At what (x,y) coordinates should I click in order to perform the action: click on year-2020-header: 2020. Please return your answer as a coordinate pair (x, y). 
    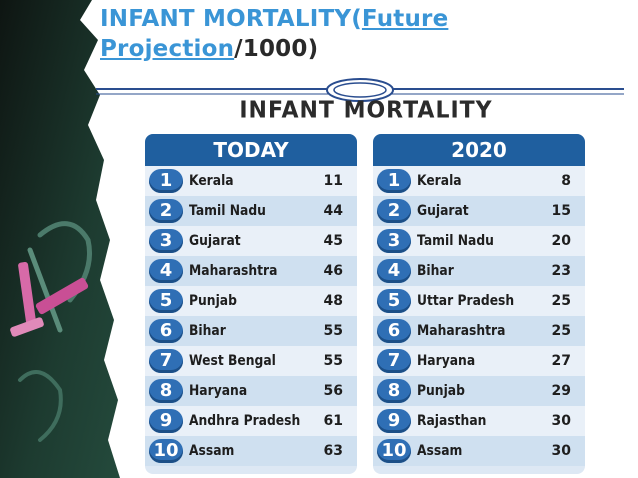
    Looking at the image, I should click on (479, 150).